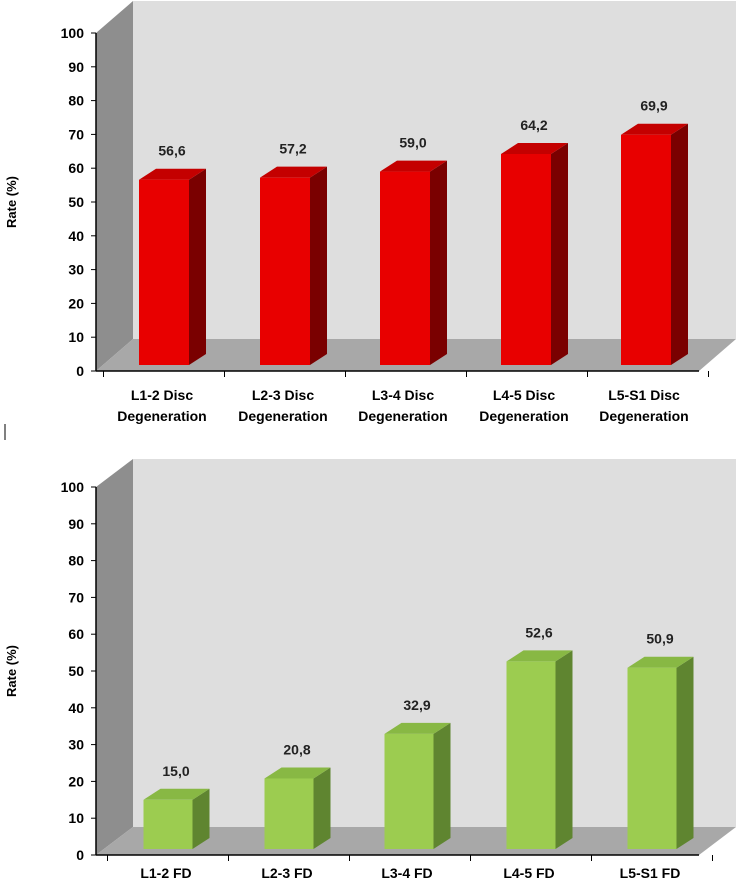  What do you see at coordinates (171, 151) in the screenshot?
I see `data-label: 56,6` at bounding box center [171, 151].